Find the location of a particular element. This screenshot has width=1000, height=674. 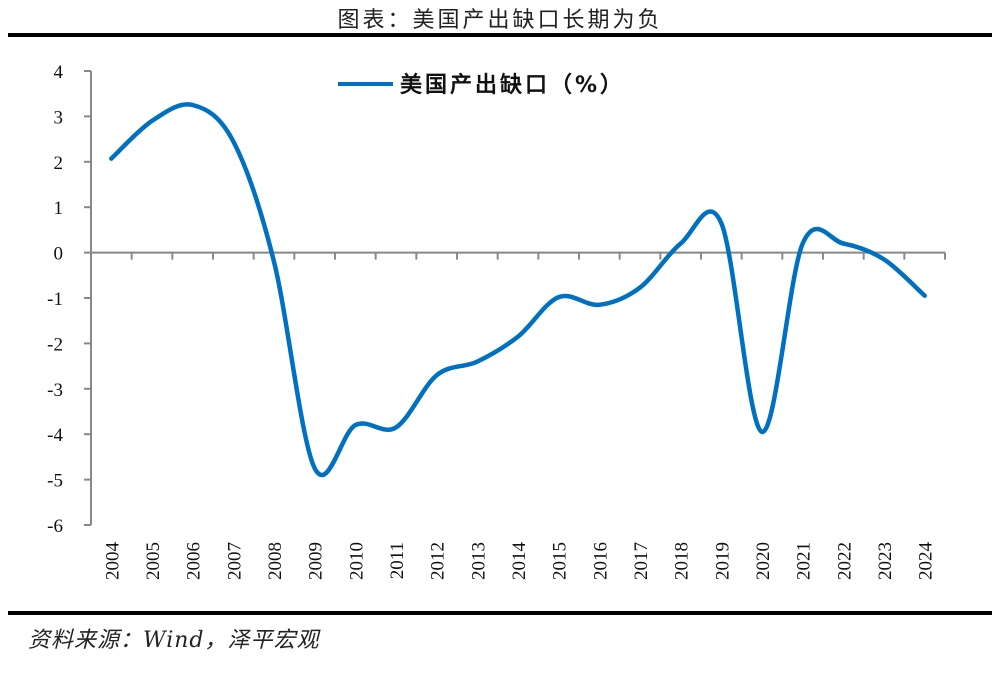

y-tick-label: -3 is located at coordinates (55, 390).